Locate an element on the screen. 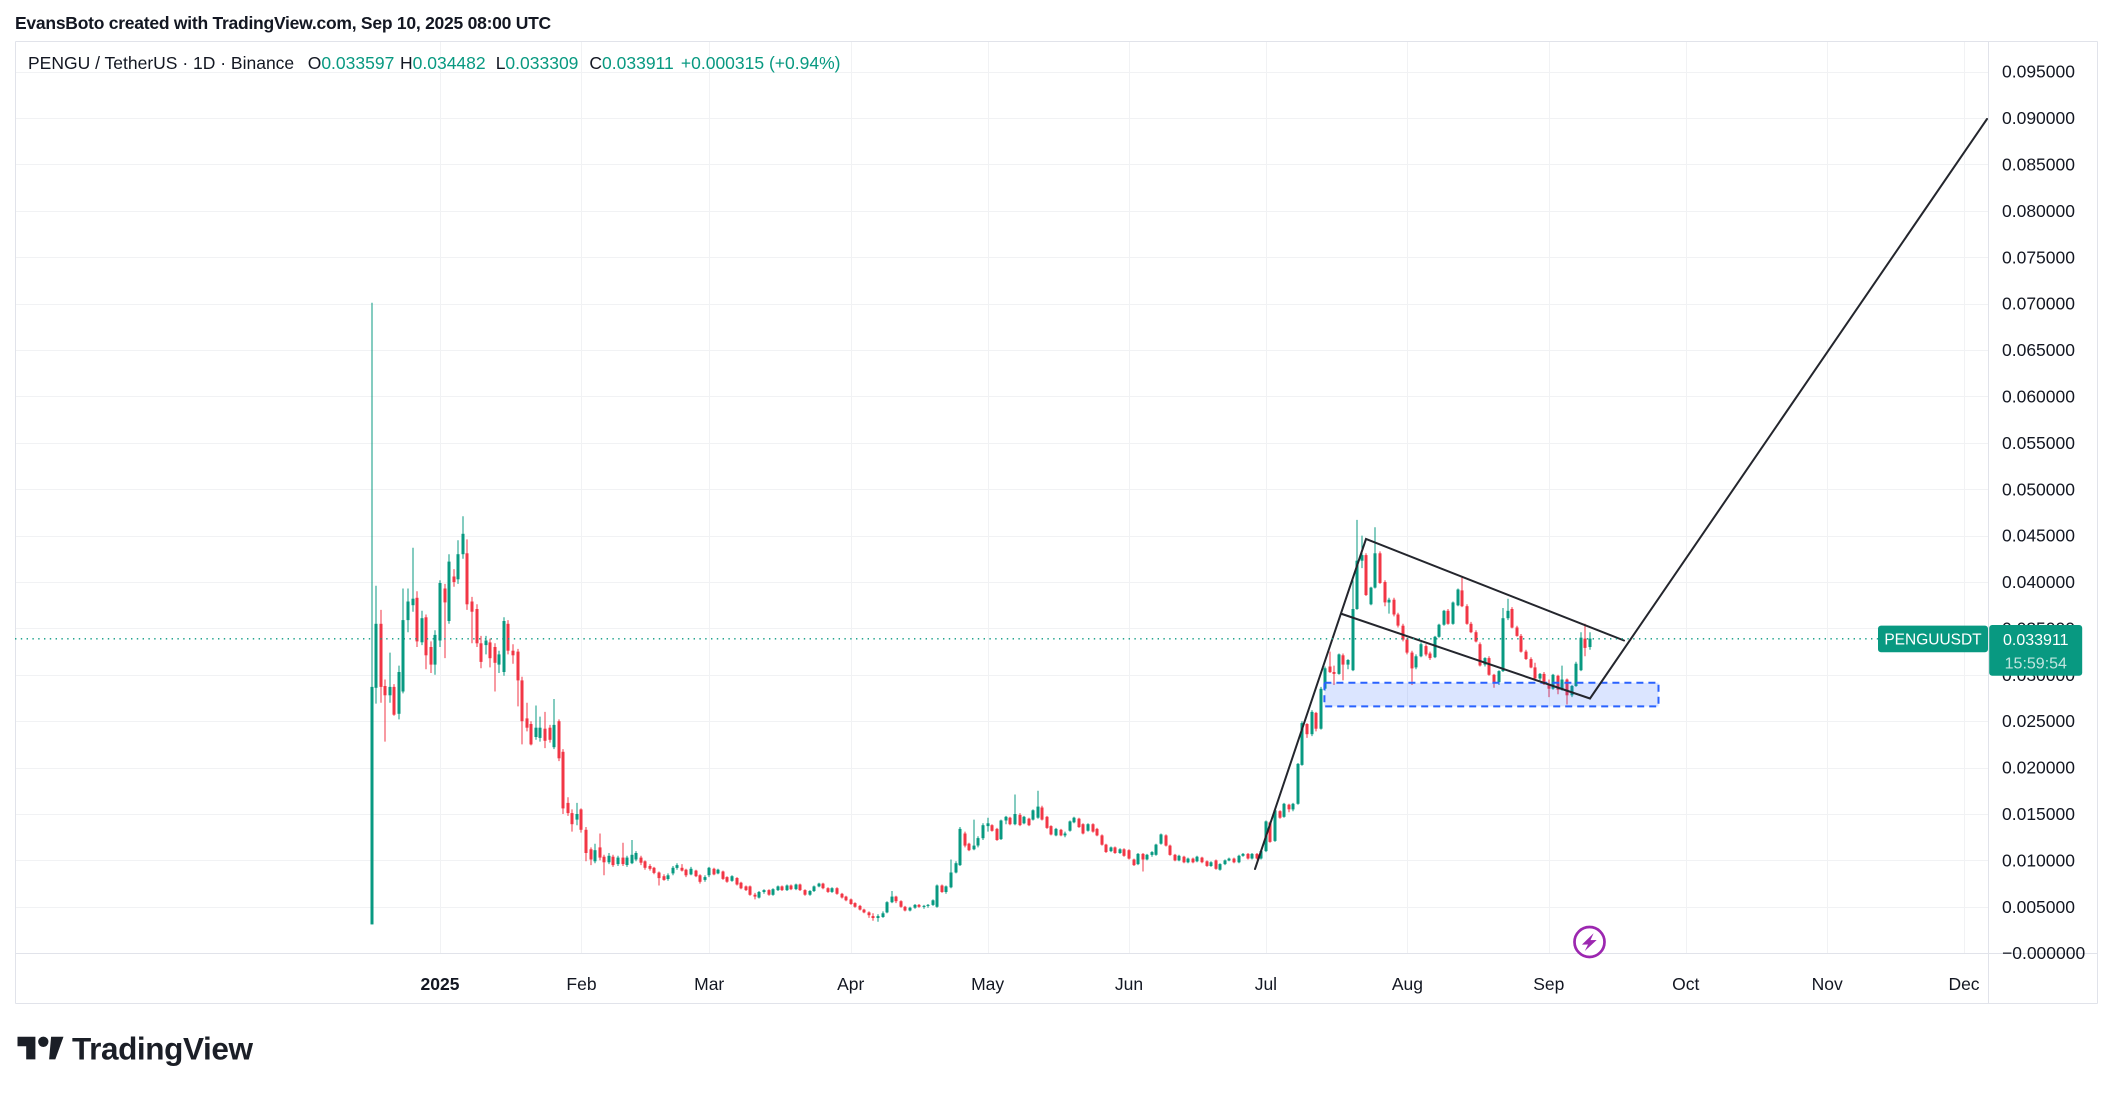 Image resolution: width=2114 pixels, height=1094 pixels. svg-text: 0.045000 is located at coordinates (2038, 536).